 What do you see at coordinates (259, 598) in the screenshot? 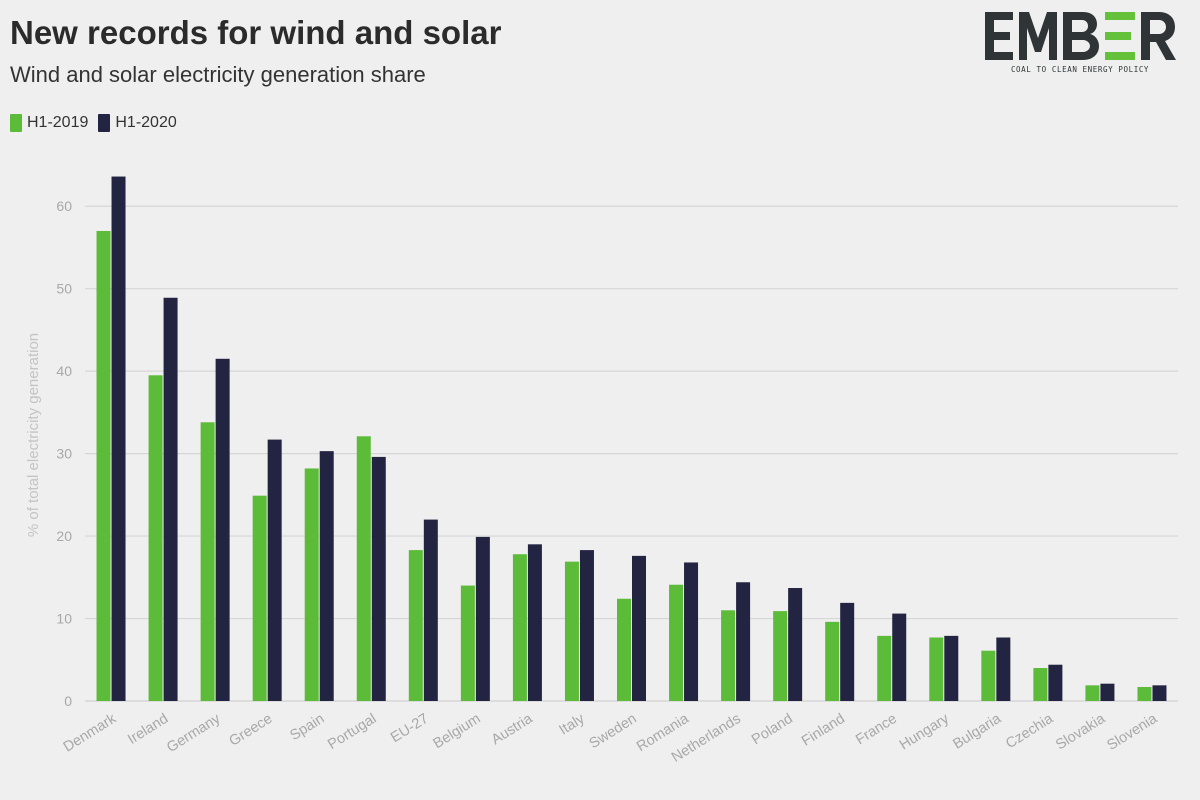
I see `bar-greece-h1-2019` at bounding box center [259, 598].